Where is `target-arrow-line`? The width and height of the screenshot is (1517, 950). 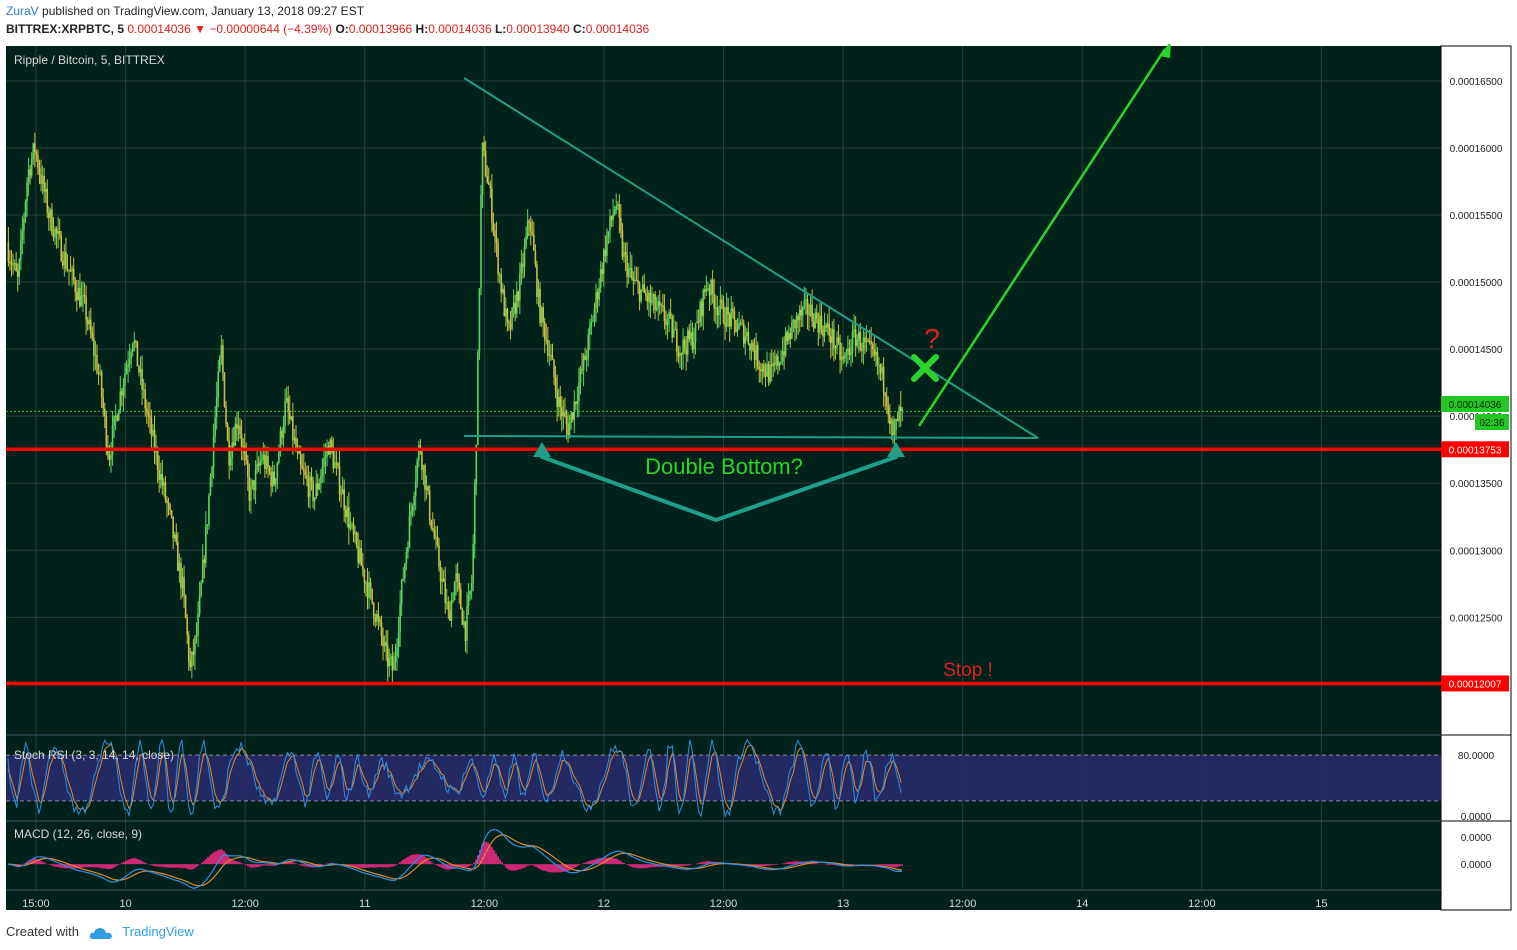 target-arrow-line is located at coordinates (1042, 237).